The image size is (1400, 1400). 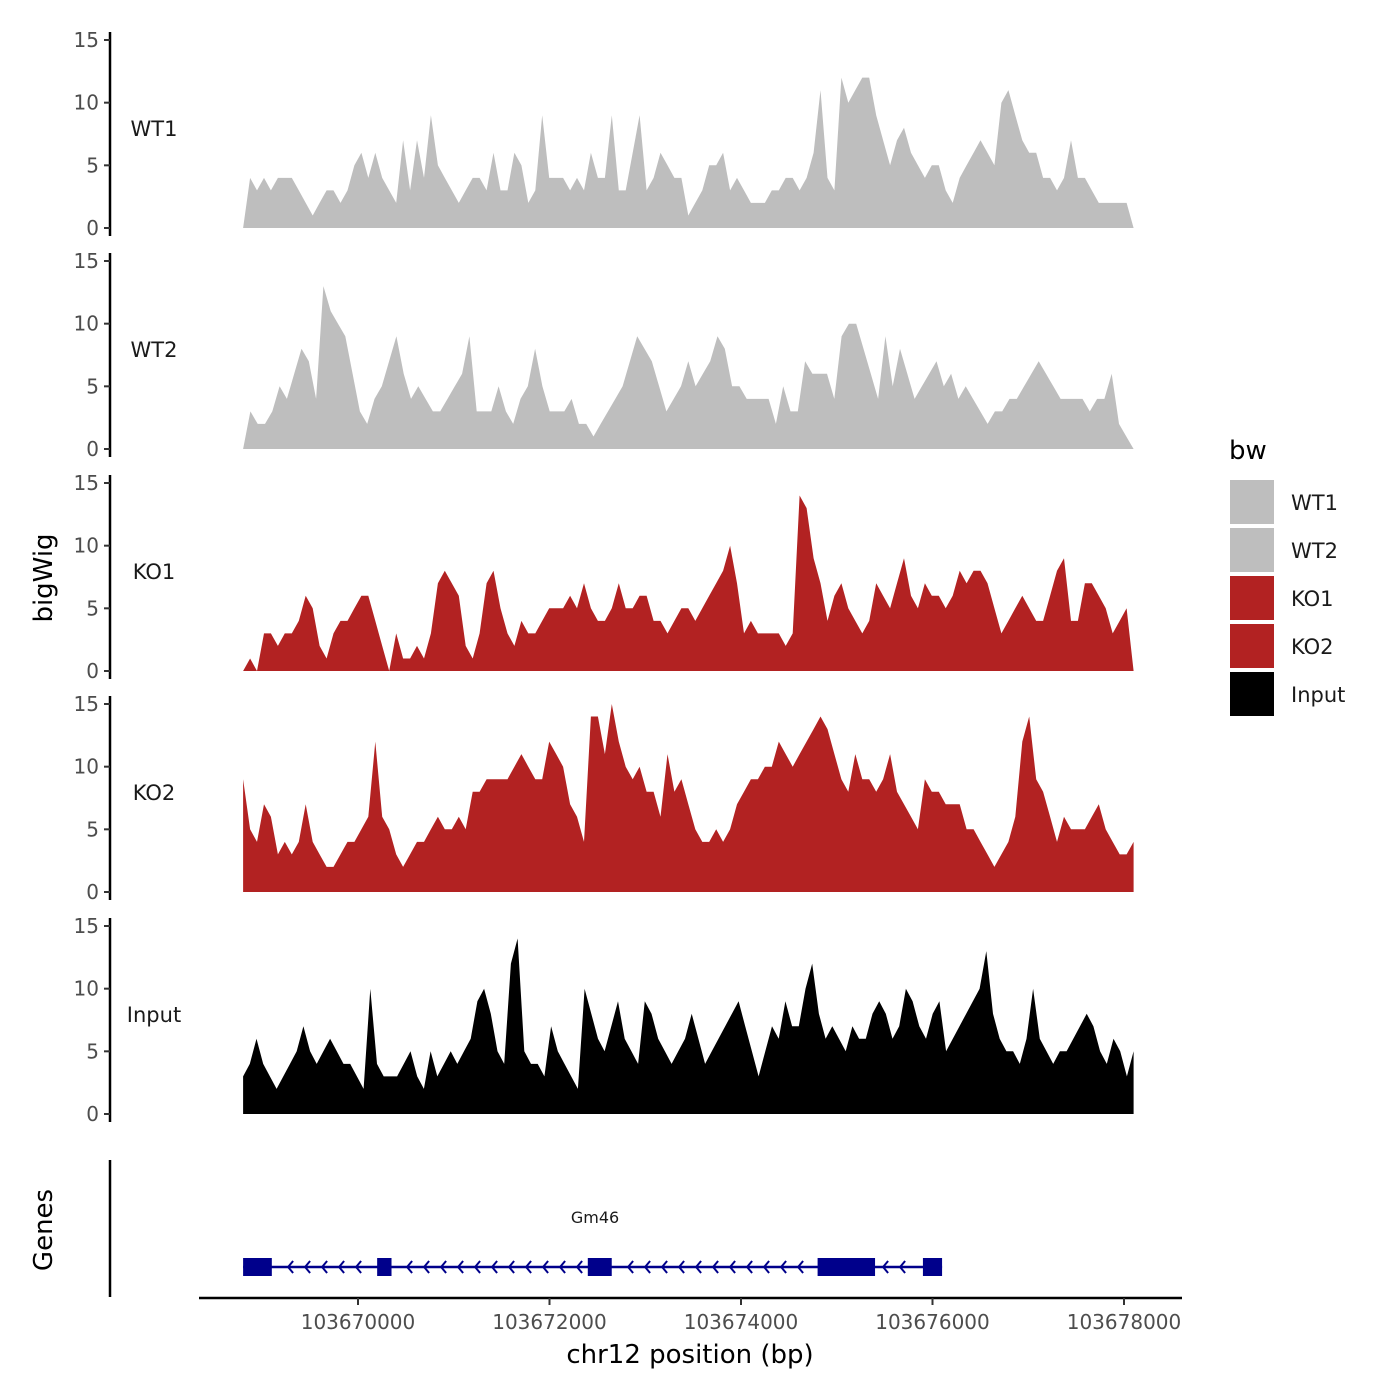 I want to click on x-tick-label: 103674000, so click(x=741, y=1322).